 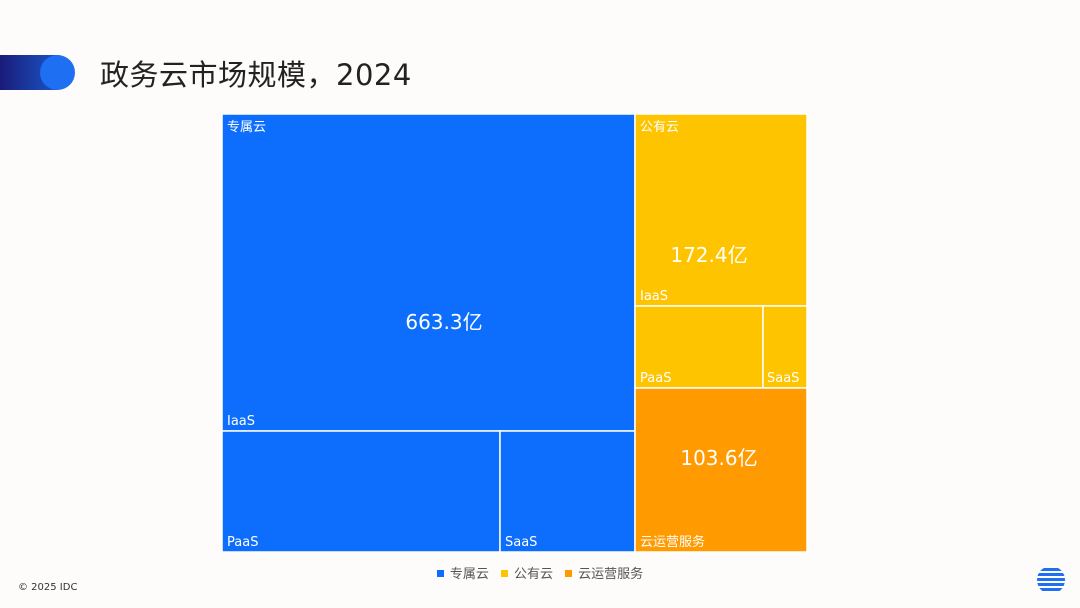 What do you see at coordinates (721, 210) in the screenshot?
I see `tile-public-iaas` at bounding box center [721, 210].